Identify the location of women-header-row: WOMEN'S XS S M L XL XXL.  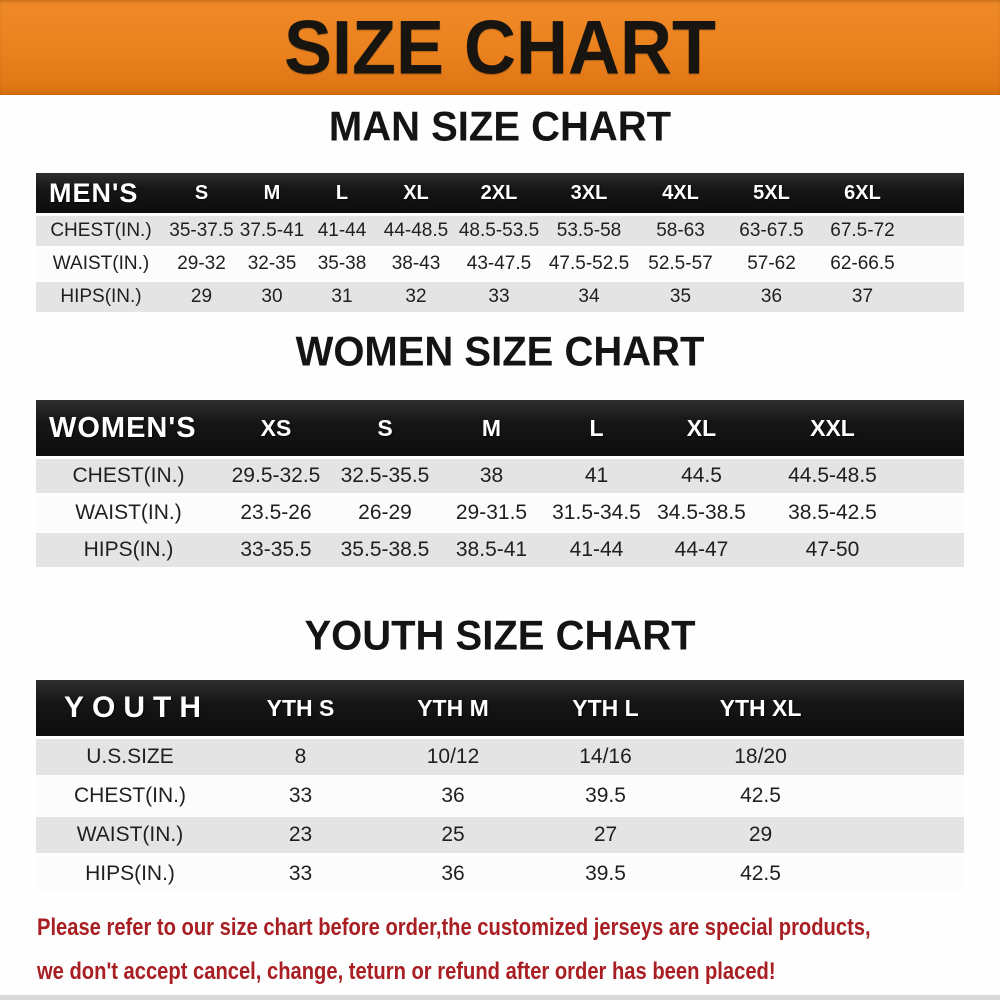
(500, 428).